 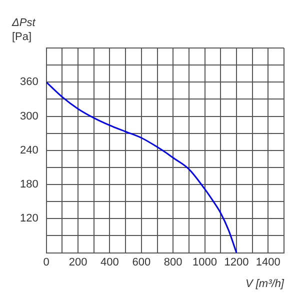 What do you see at coordinates (141, 262) in the screenshot?
I see `x-tick-label: 600` at bounding box center [141, 262].